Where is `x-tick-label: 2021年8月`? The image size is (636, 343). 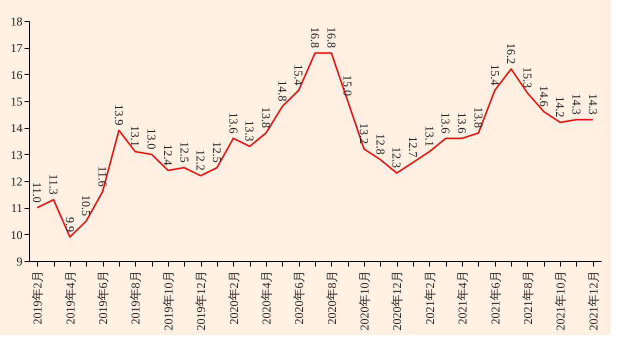
x-tick-label: 2021年8月 is located at coordinates (527, 297).